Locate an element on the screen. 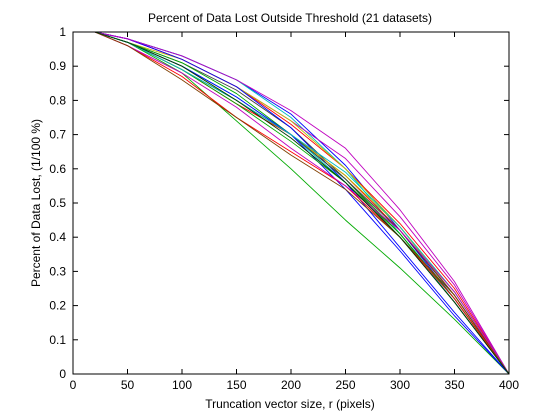 The image size is (560, 420). x-tick-label: 400 is located at coordinates (509, 385).